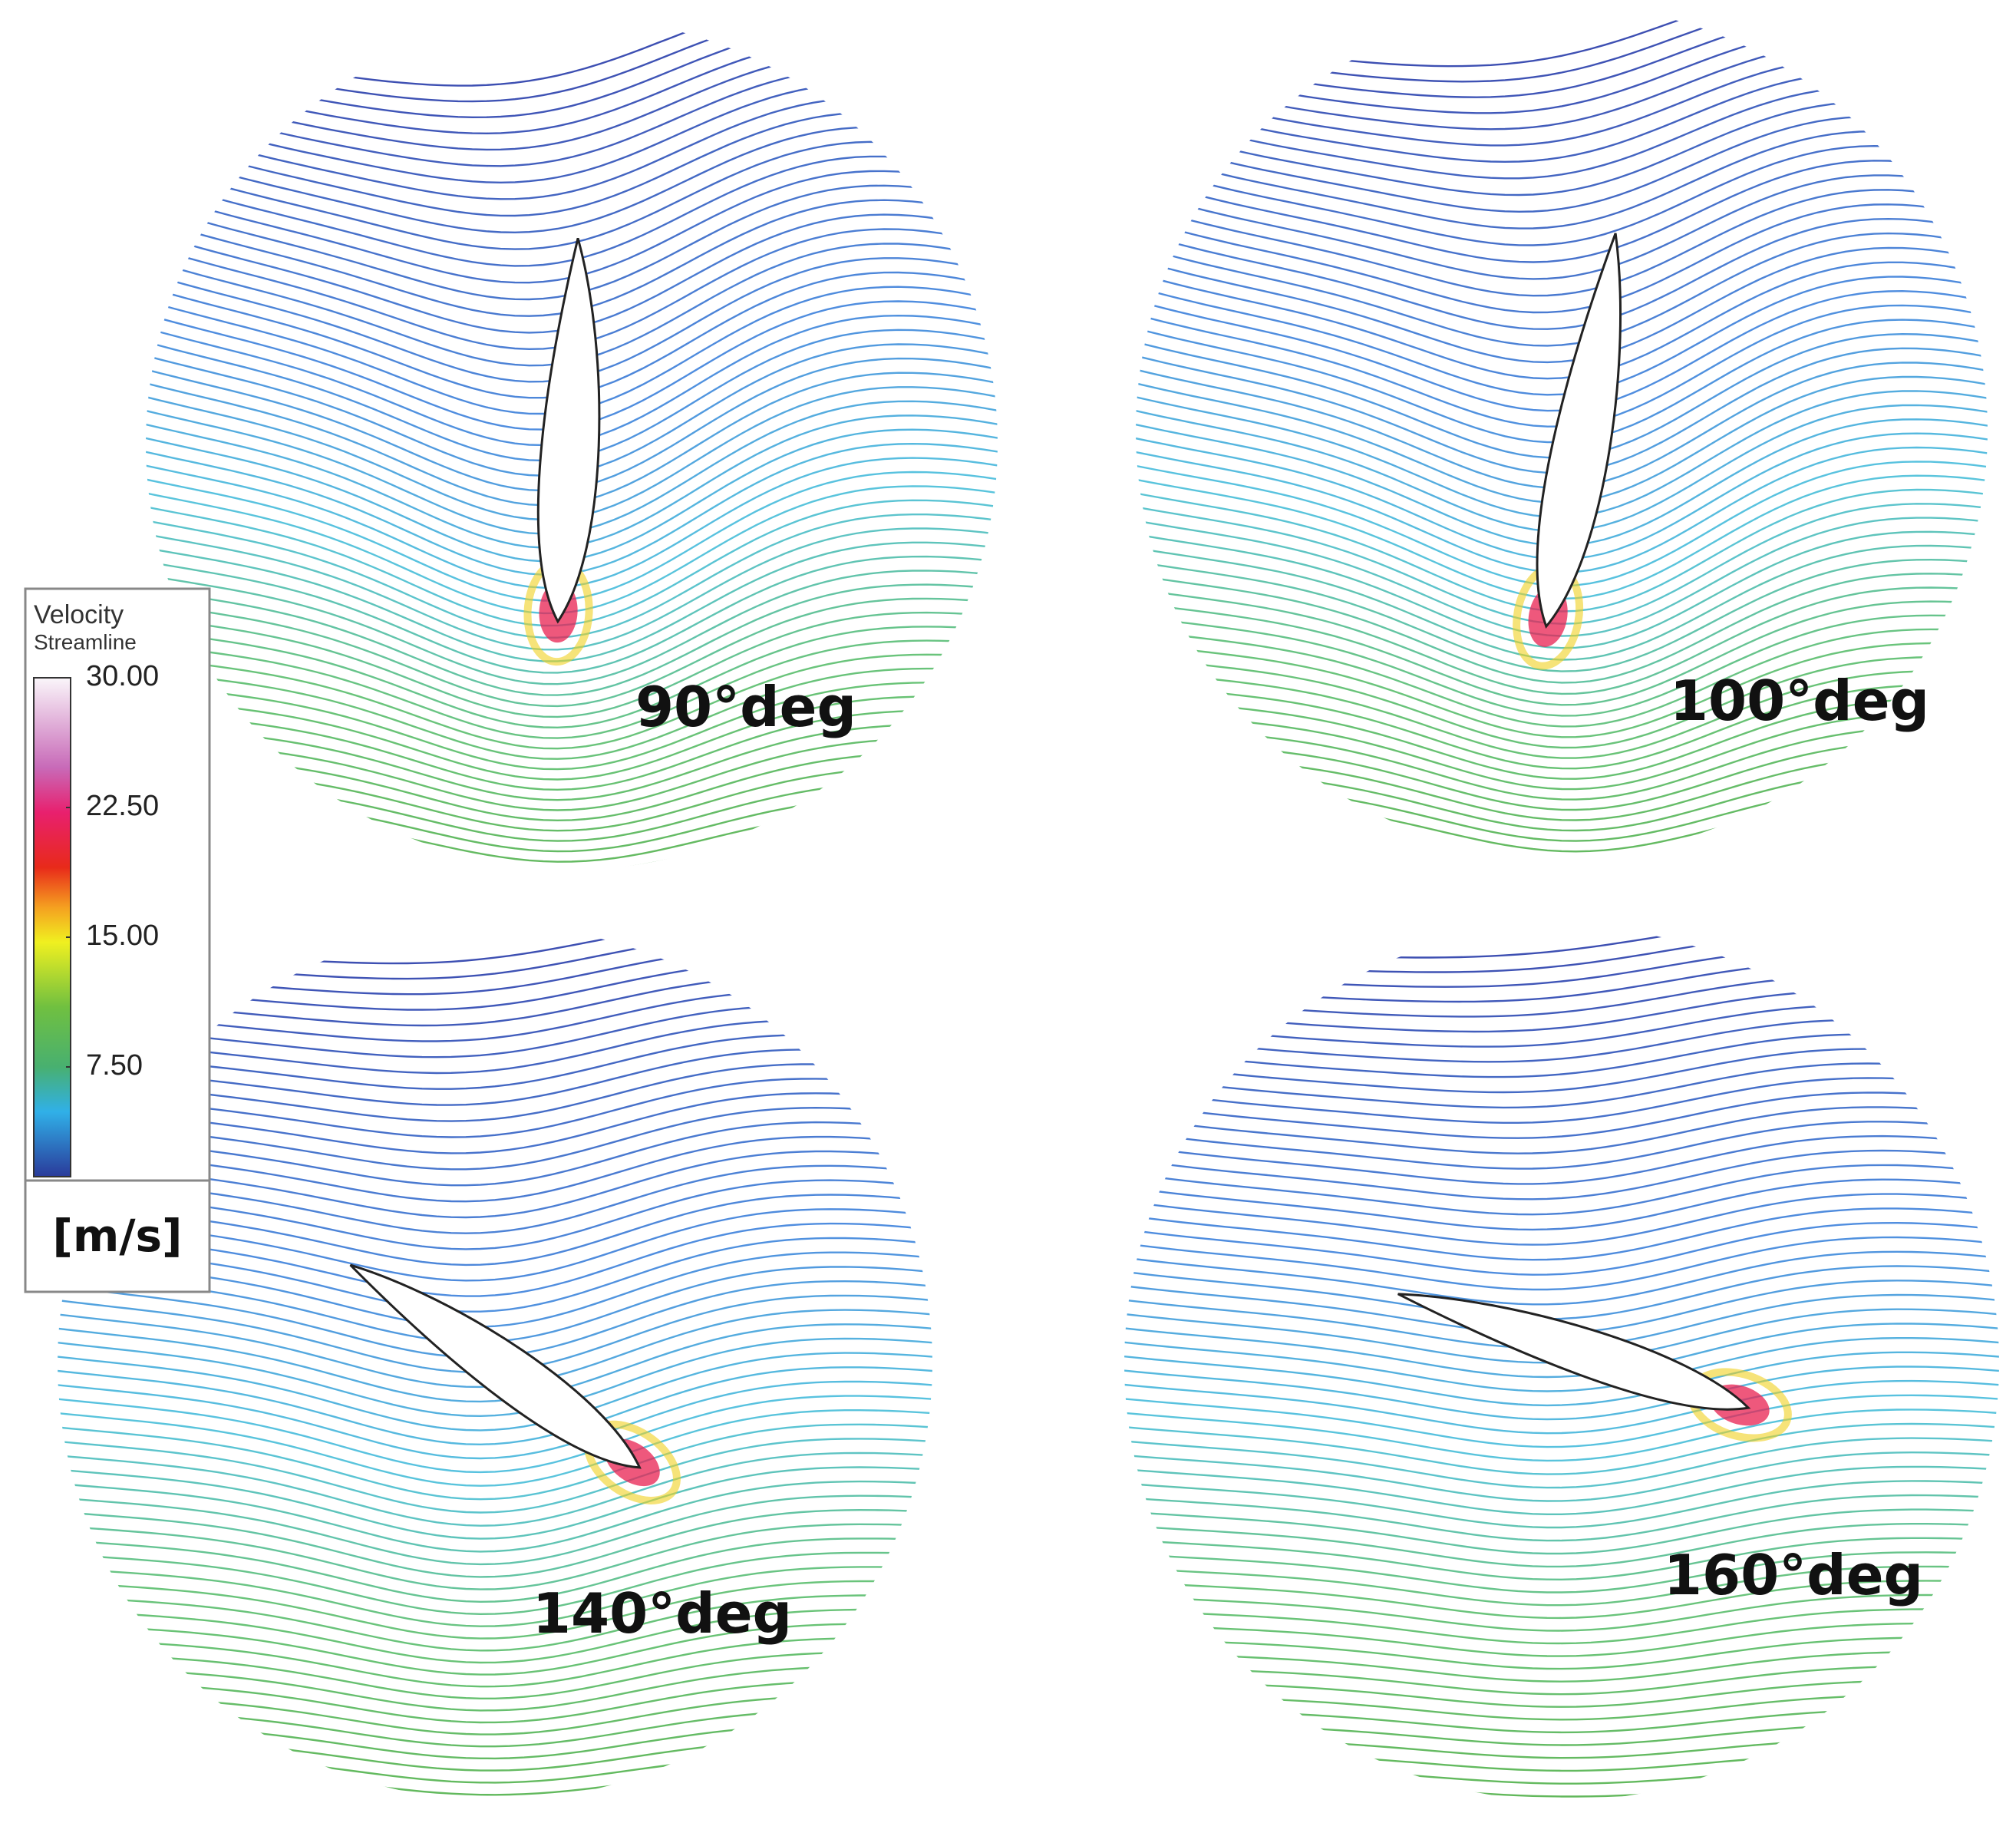 Image resolution: width=2016 pixels, height=1823 pixels. What do you see at coordinates (117, 1236) in the screenshot?
I see `legend-unit: [m/s]` at bounding box center [117, 1236].